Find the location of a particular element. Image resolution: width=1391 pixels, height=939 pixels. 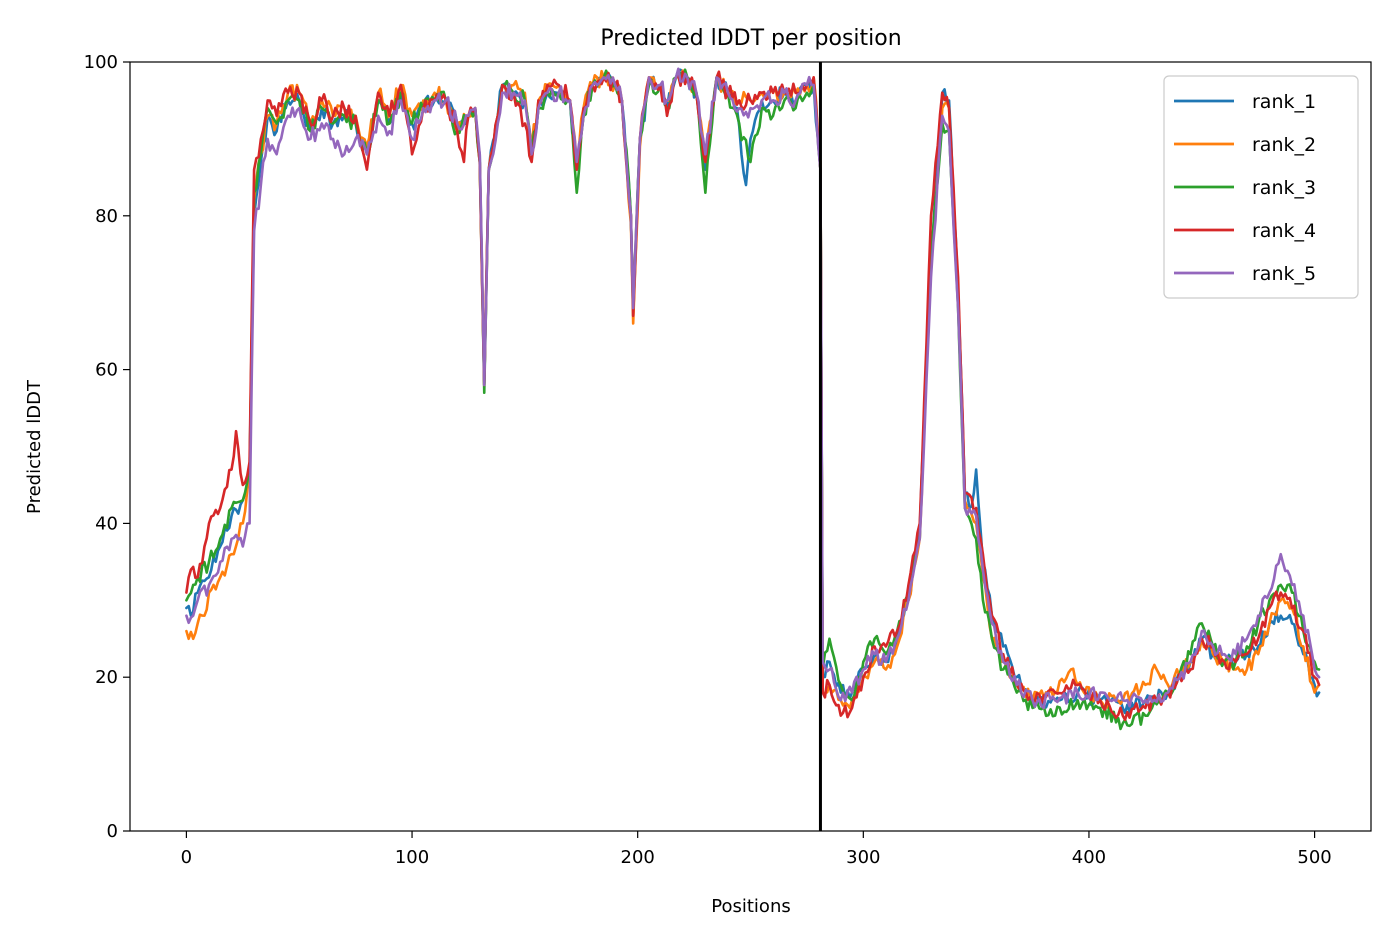

x-tick-label: 0 is located at coordinates (186, 857).